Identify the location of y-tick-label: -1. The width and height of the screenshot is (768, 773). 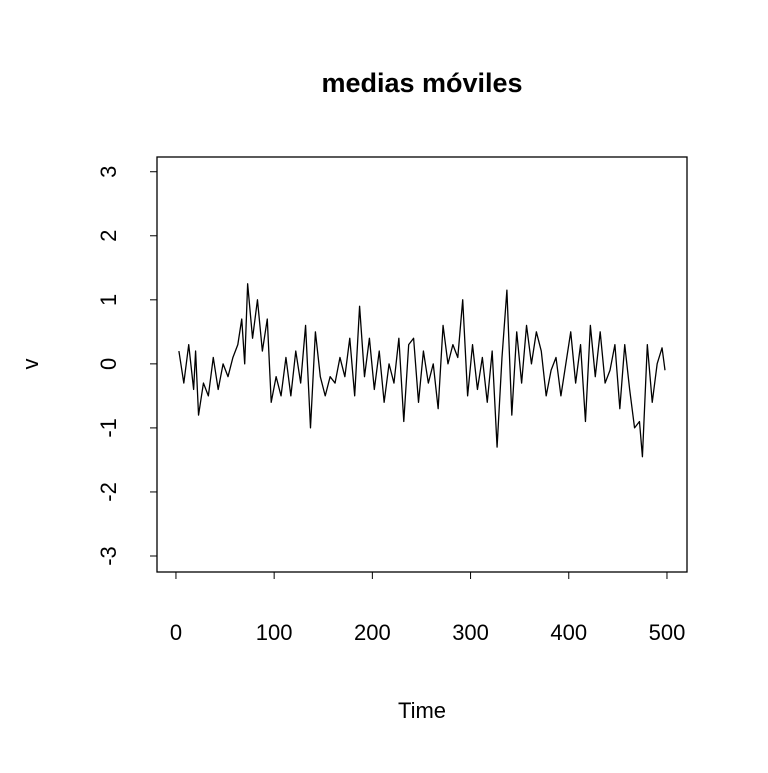
(108, 428).